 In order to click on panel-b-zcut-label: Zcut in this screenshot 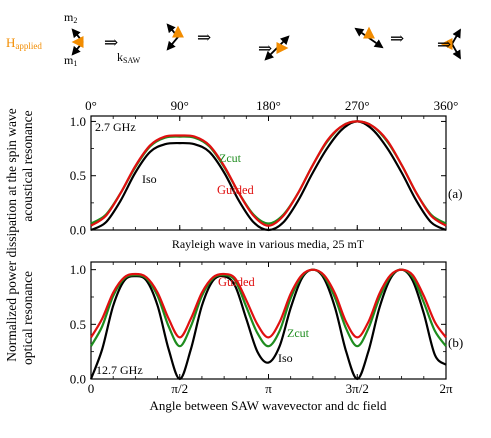, I will do `click(298, 333)`.